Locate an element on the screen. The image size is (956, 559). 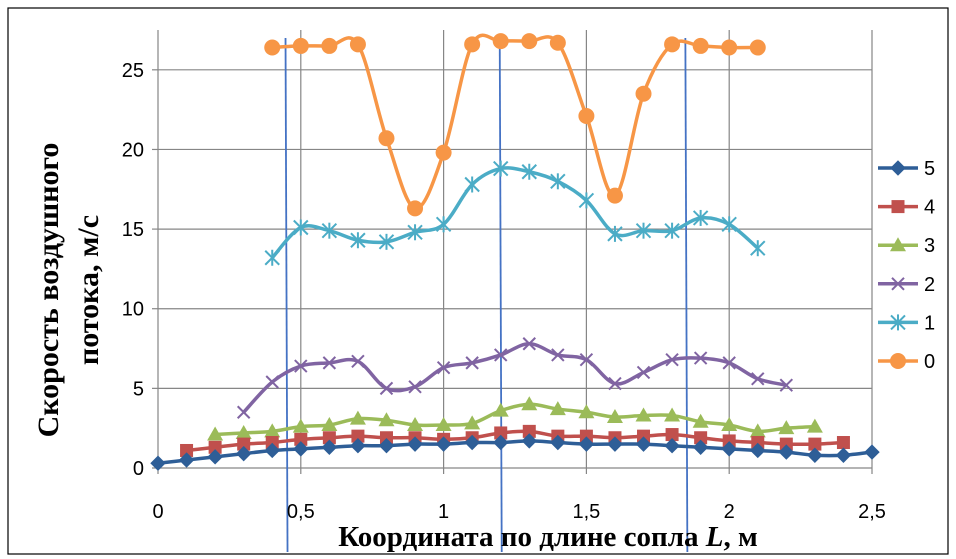
x-tick-label: 2,5 is located at coordinates (872, 512).